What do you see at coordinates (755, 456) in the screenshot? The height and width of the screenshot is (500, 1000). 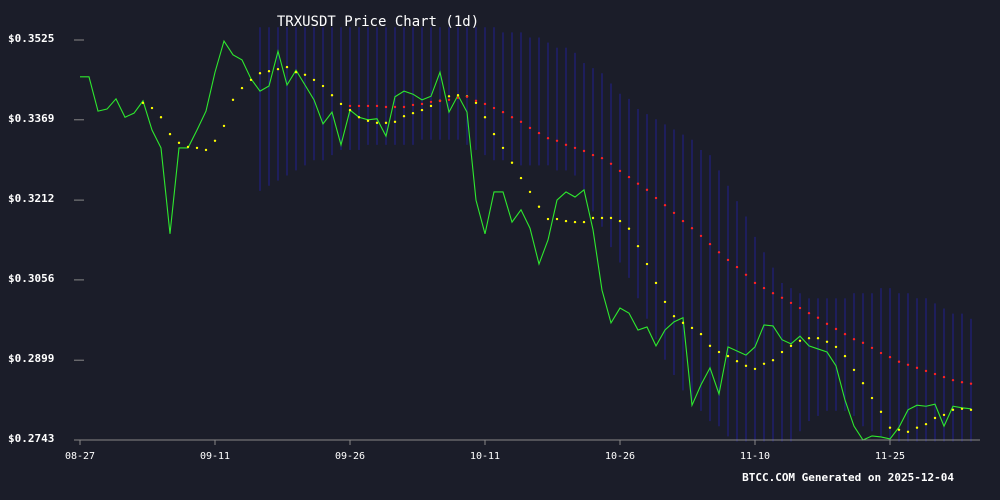 I see `x-tick-label: 11-10` at bounding box center [755, 456].